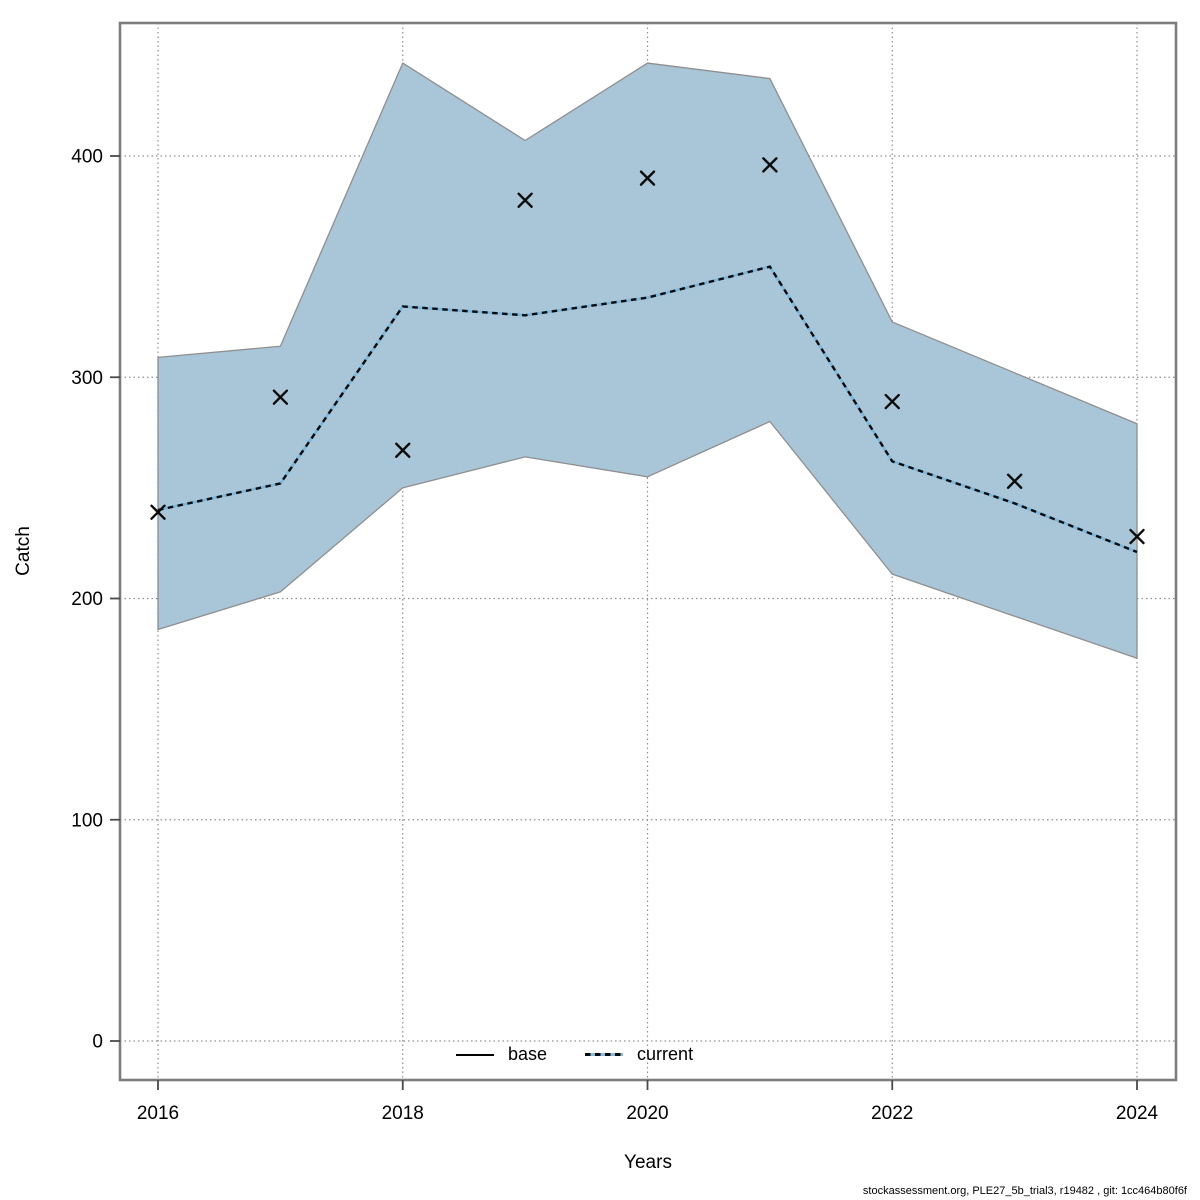 The width and height of the screenshot is (1200, 1200). What do you see at coordinates (648, 1162) in the screenshot?
I see `x-axis-title: Years` at bounding box center [648, 1162].